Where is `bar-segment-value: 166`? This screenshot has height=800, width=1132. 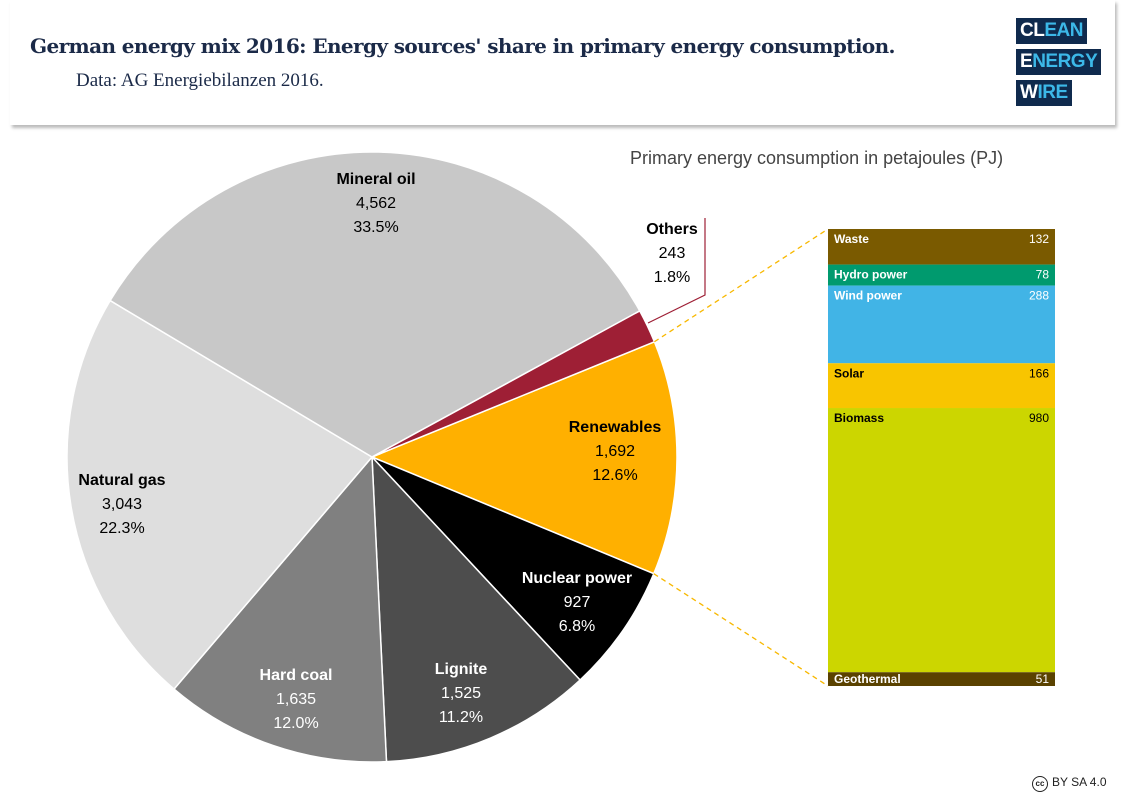
bar-segment-value: 166 is located at coordinates (1039, 373).